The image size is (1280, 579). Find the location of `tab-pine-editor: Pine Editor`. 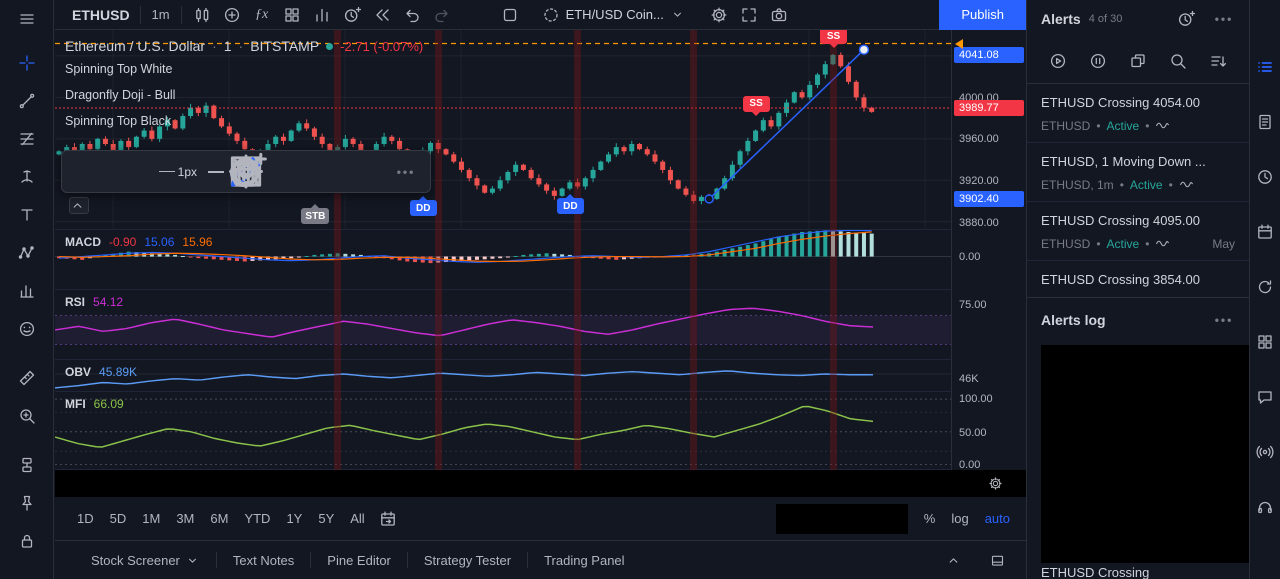

tab-pine-editor: Pine Editor is located at coordinates (359, 560).